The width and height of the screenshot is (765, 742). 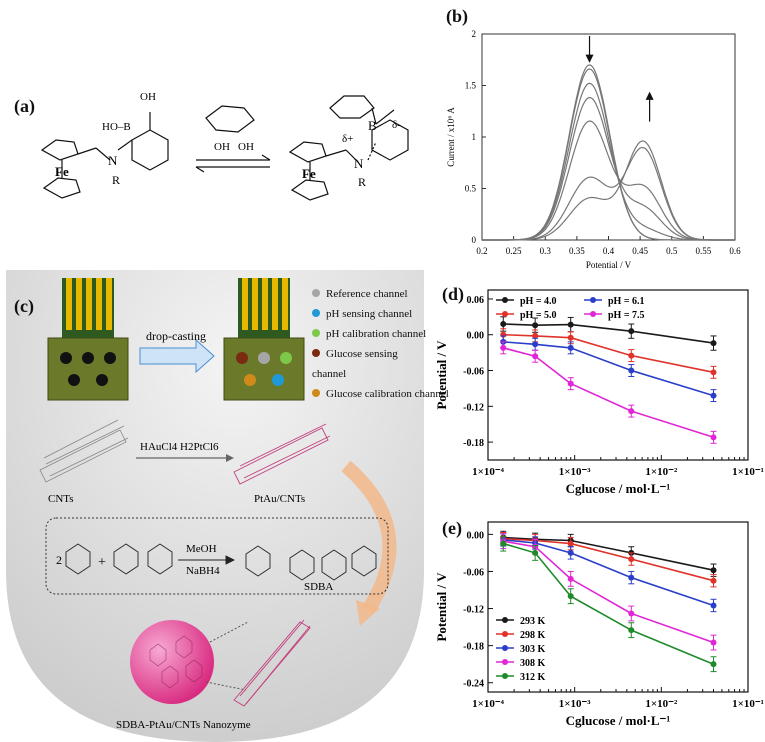 What do you see at coordinates (217, 556) in the screenshot?
I see `reaction-box` at bounding box center [217, 556].